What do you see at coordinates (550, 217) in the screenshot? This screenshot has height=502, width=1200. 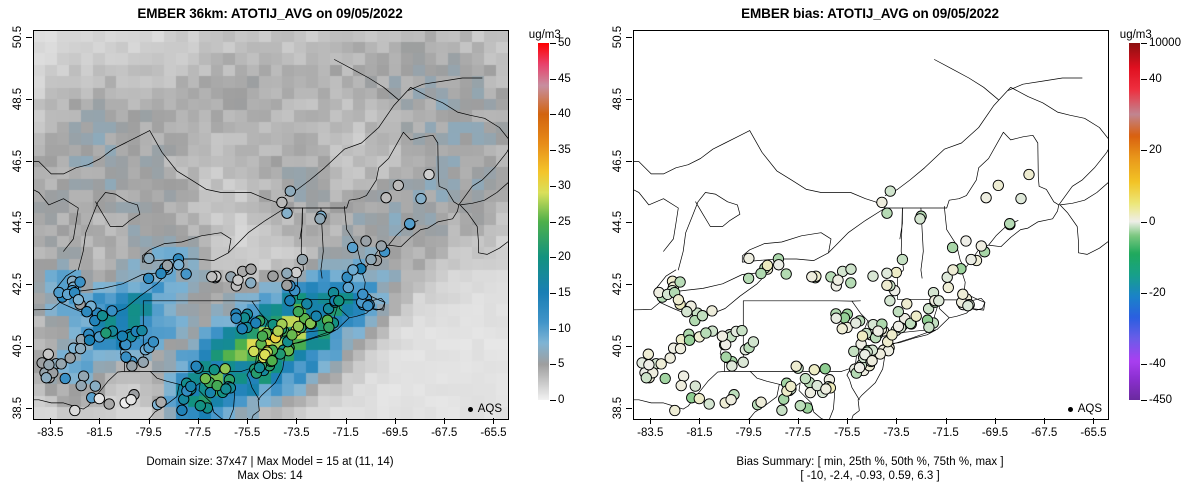 I see `model-colorbar: ug/m3 50 45 40 35 30 25 20 15 10 5 0` at bounding box center [550, 217].